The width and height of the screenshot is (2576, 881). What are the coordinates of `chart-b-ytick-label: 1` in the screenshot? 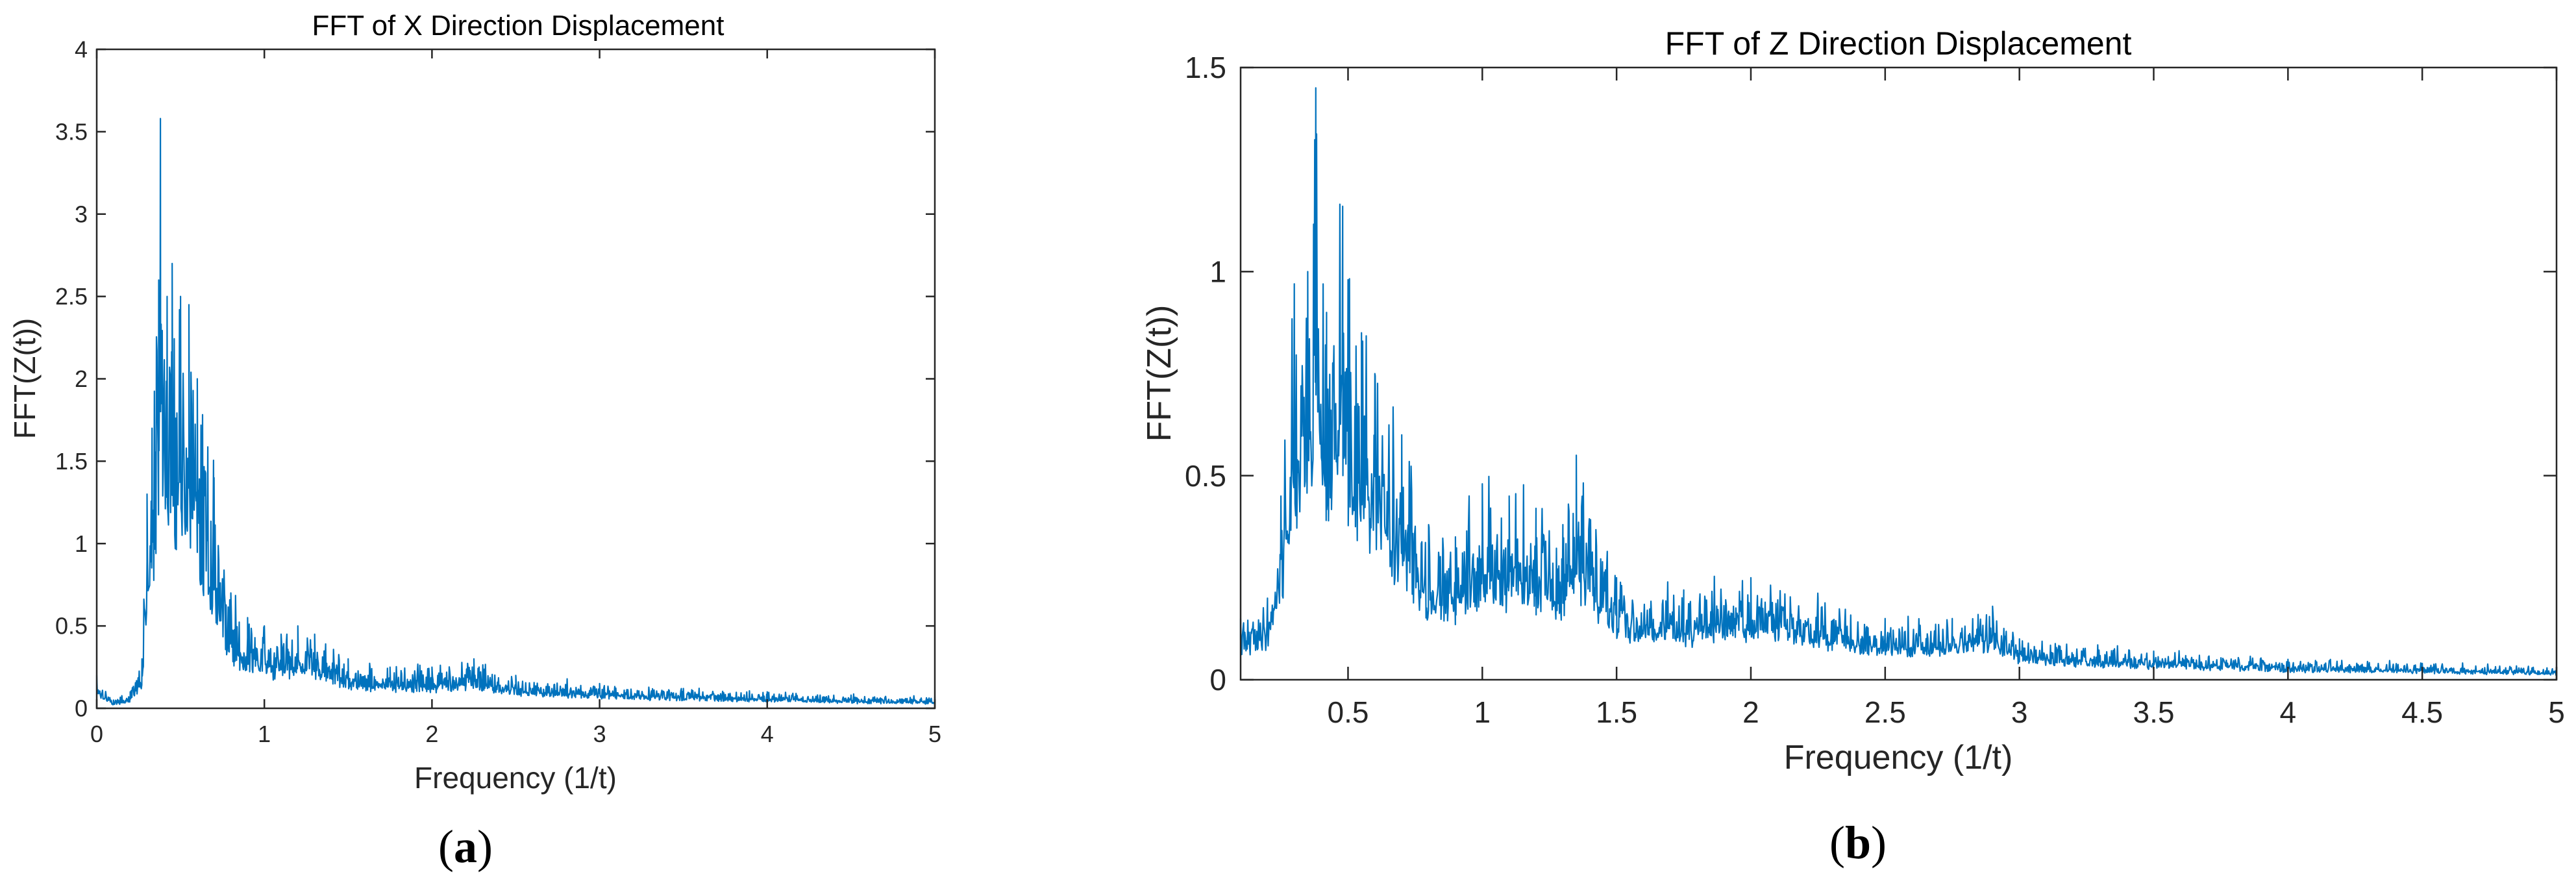 It's located at (1217, 271).